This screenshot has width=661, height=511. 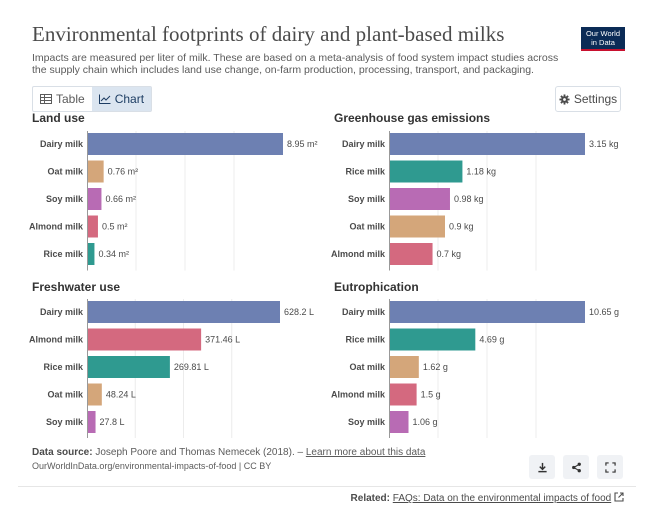 I want to click on value-label: 1.5 g, so click(x=431, y=395).